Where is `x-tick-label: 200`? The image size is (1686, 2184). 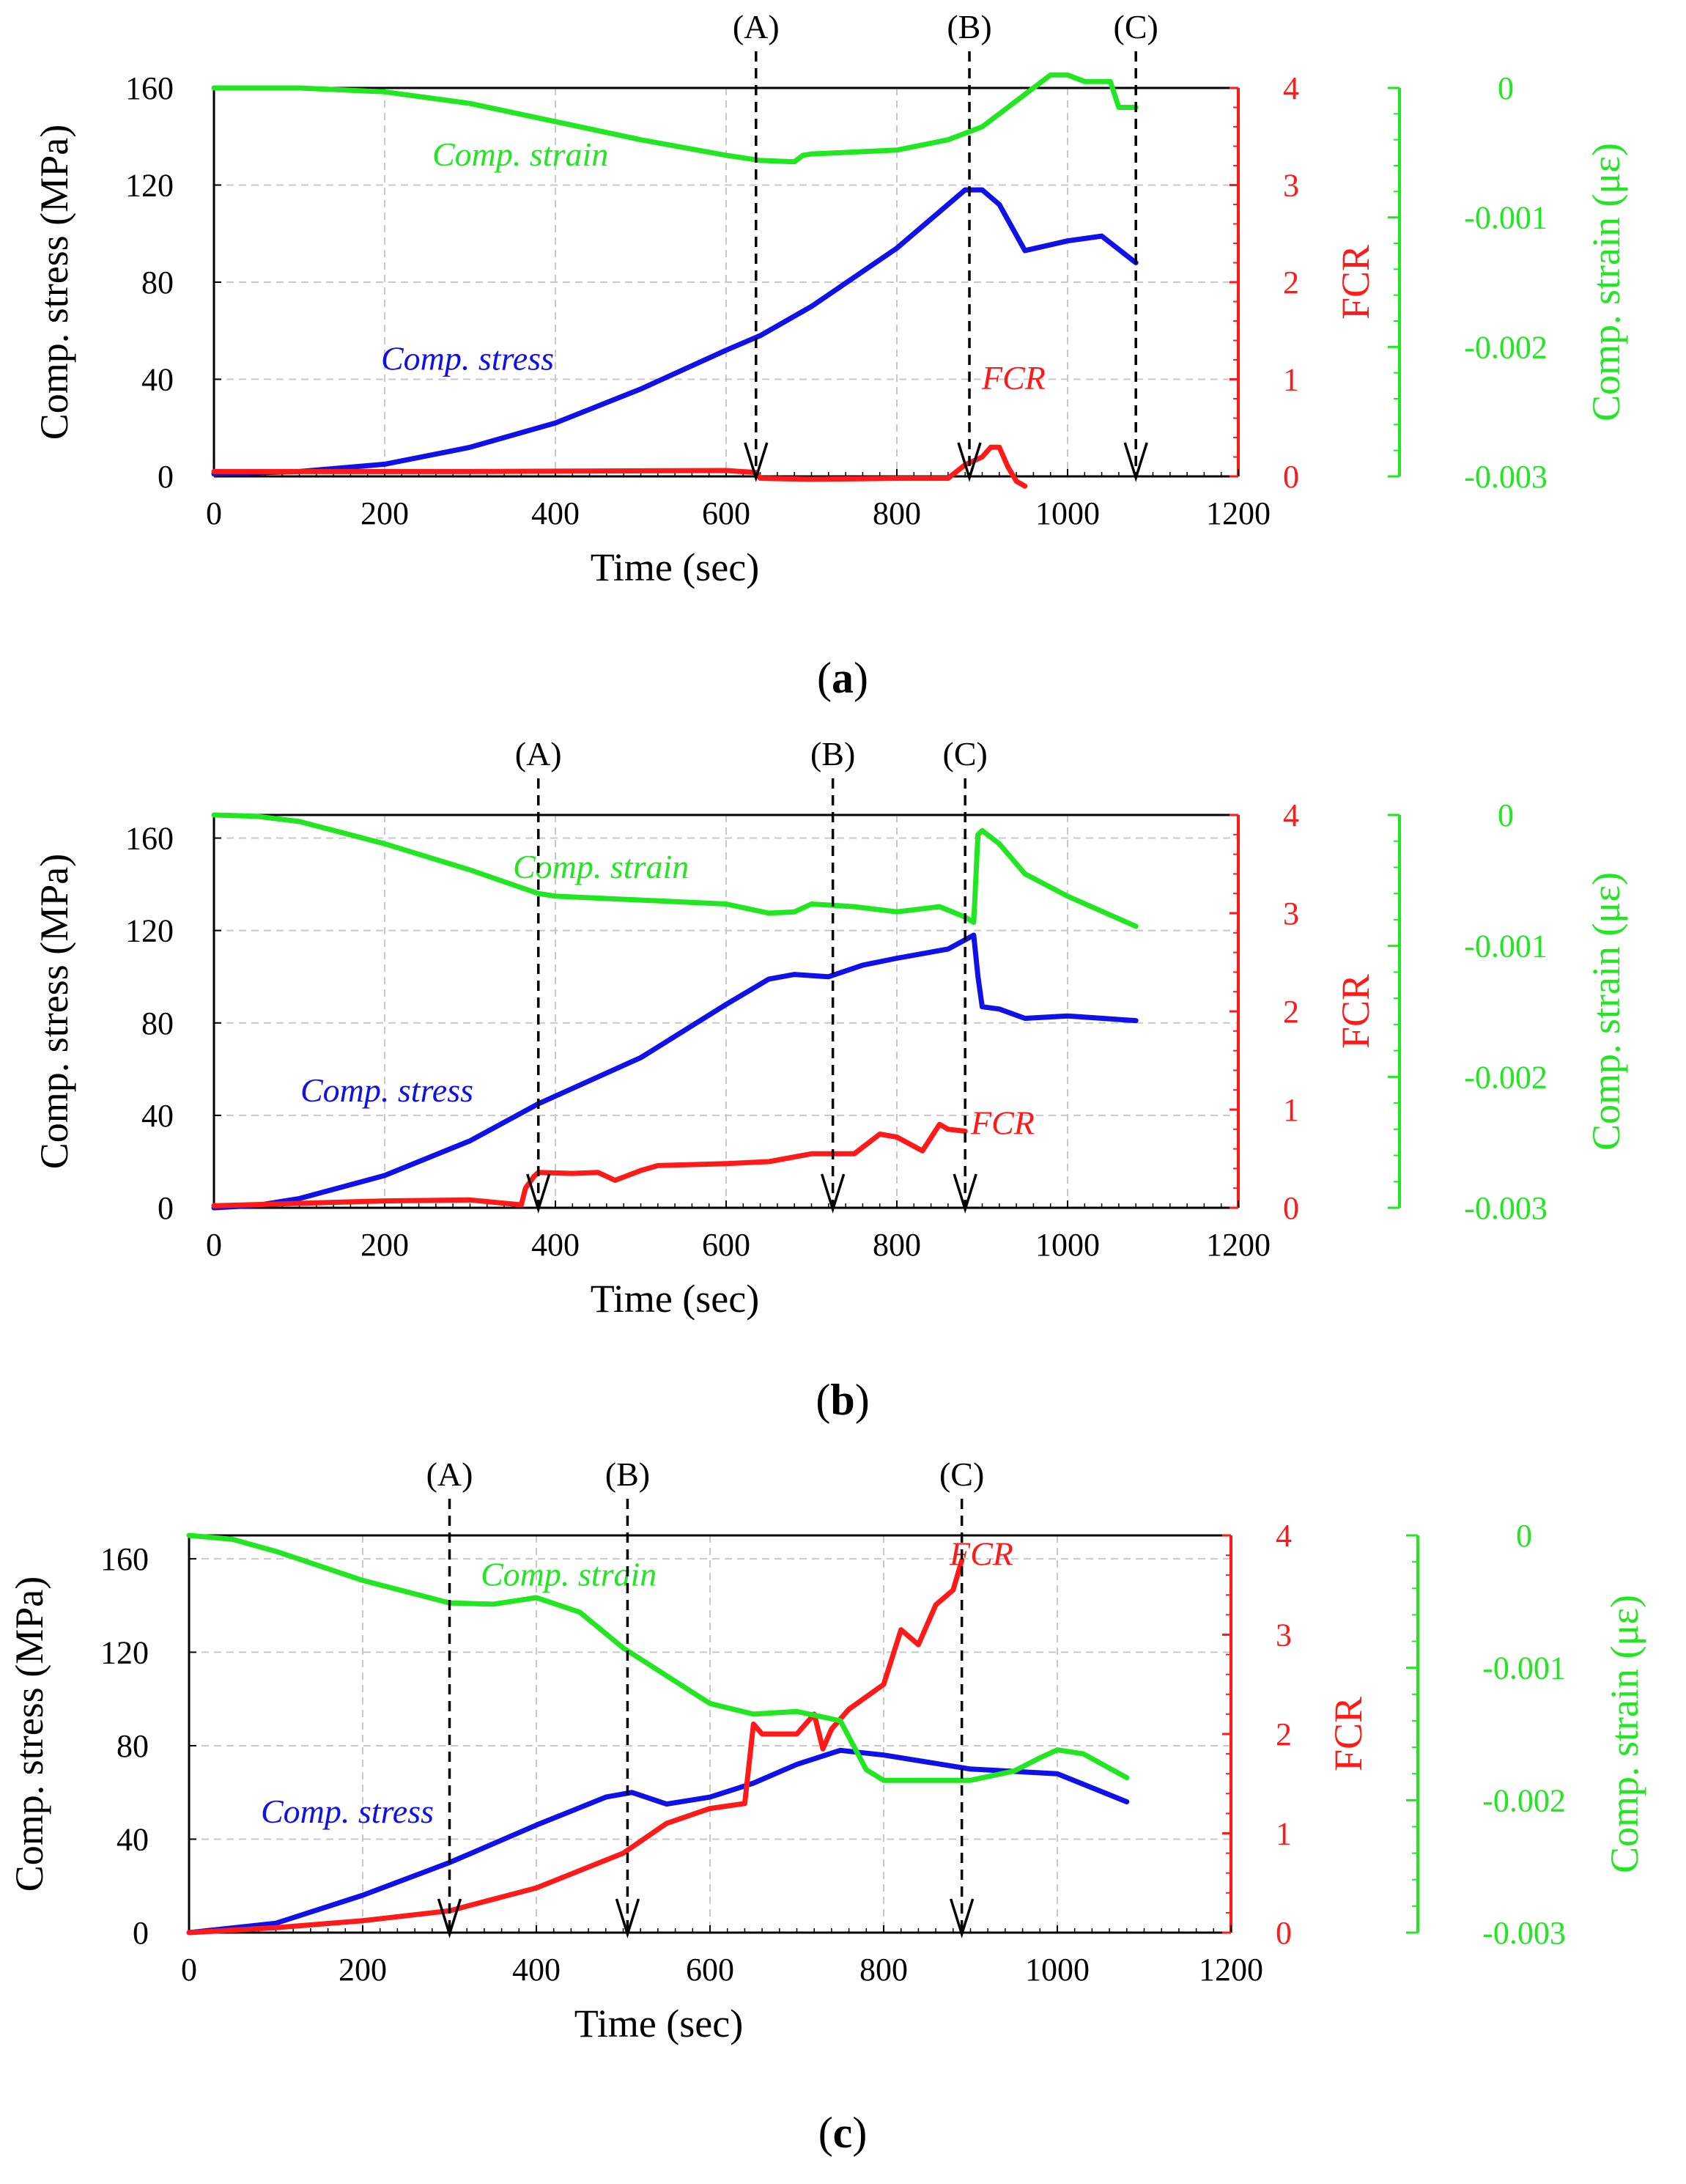 x-tick-label: 200 is located at coordinates (385, 1245).